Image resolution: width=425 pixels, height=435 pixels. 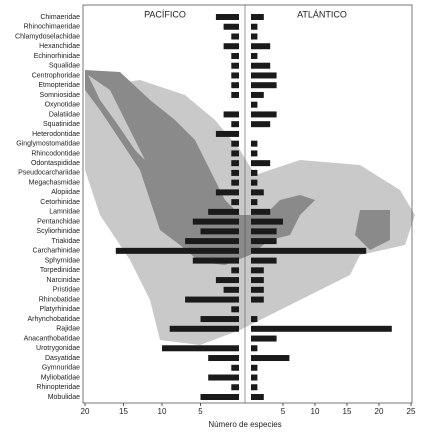 What do you see at coordinates (64, 397) in the screenshot?
I see `category-label: Mobulidae` at bounding box center [64, 397].